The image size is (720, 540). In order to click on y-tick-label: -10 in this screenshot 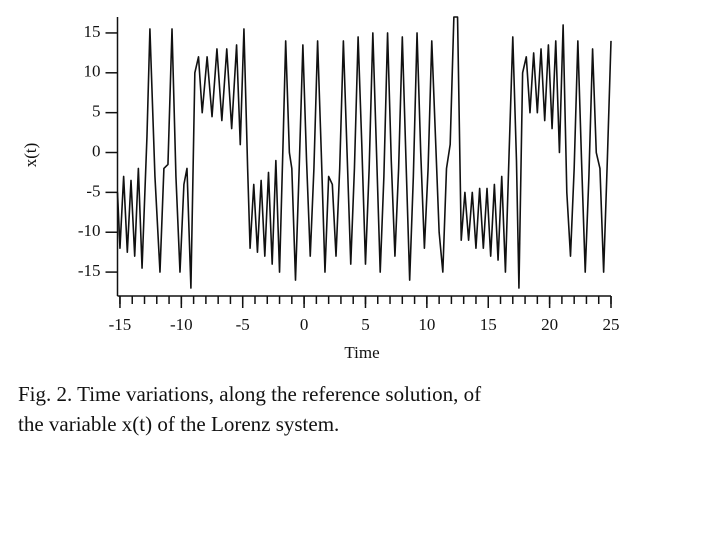, I will do `click(89, 230)`.